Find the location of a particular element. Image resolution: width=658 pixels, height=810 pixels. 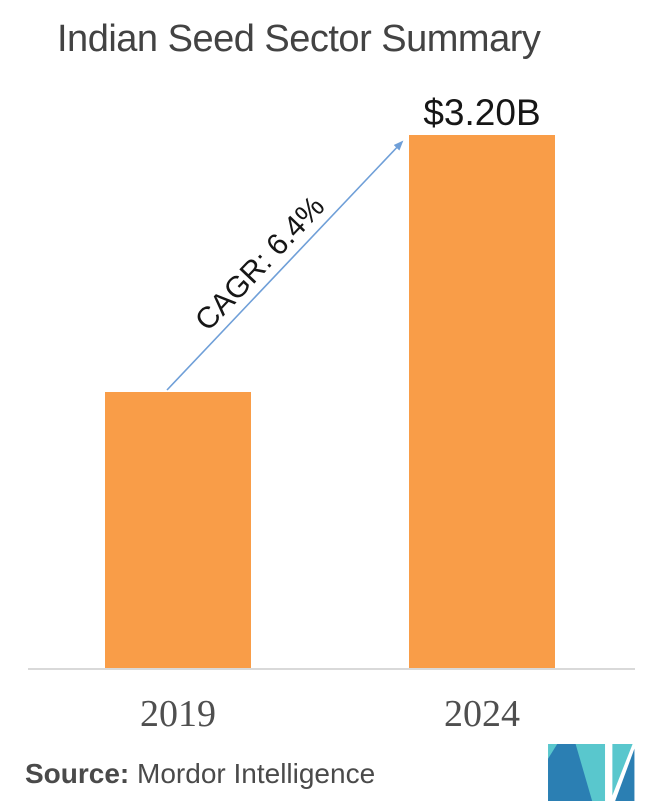

source-text: Source: Mordor Intelligence is located at coordinates (200, 774).